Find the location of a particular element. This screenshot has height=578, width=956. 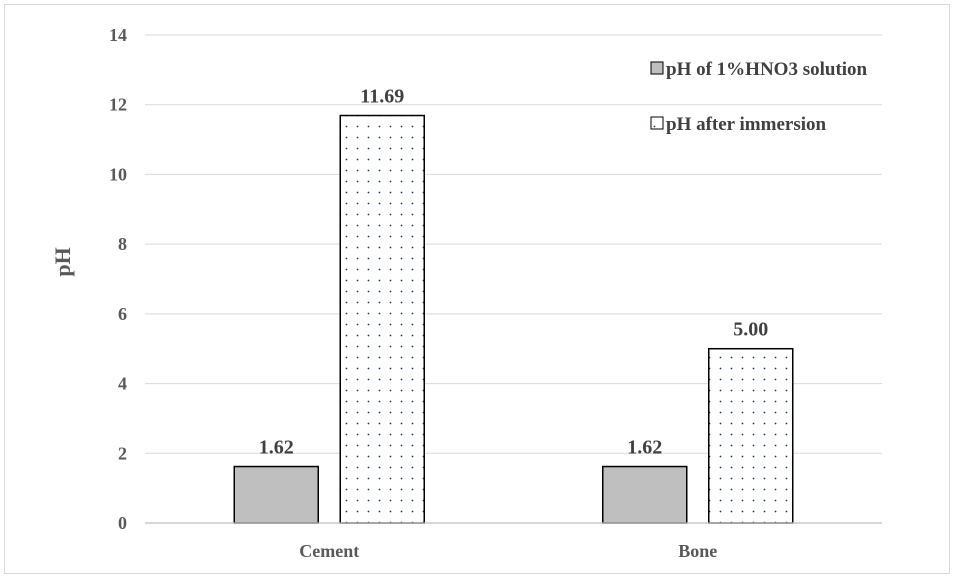

legend-entry: pH of 1%HNO3 solution is located at coordinates (767, 69).